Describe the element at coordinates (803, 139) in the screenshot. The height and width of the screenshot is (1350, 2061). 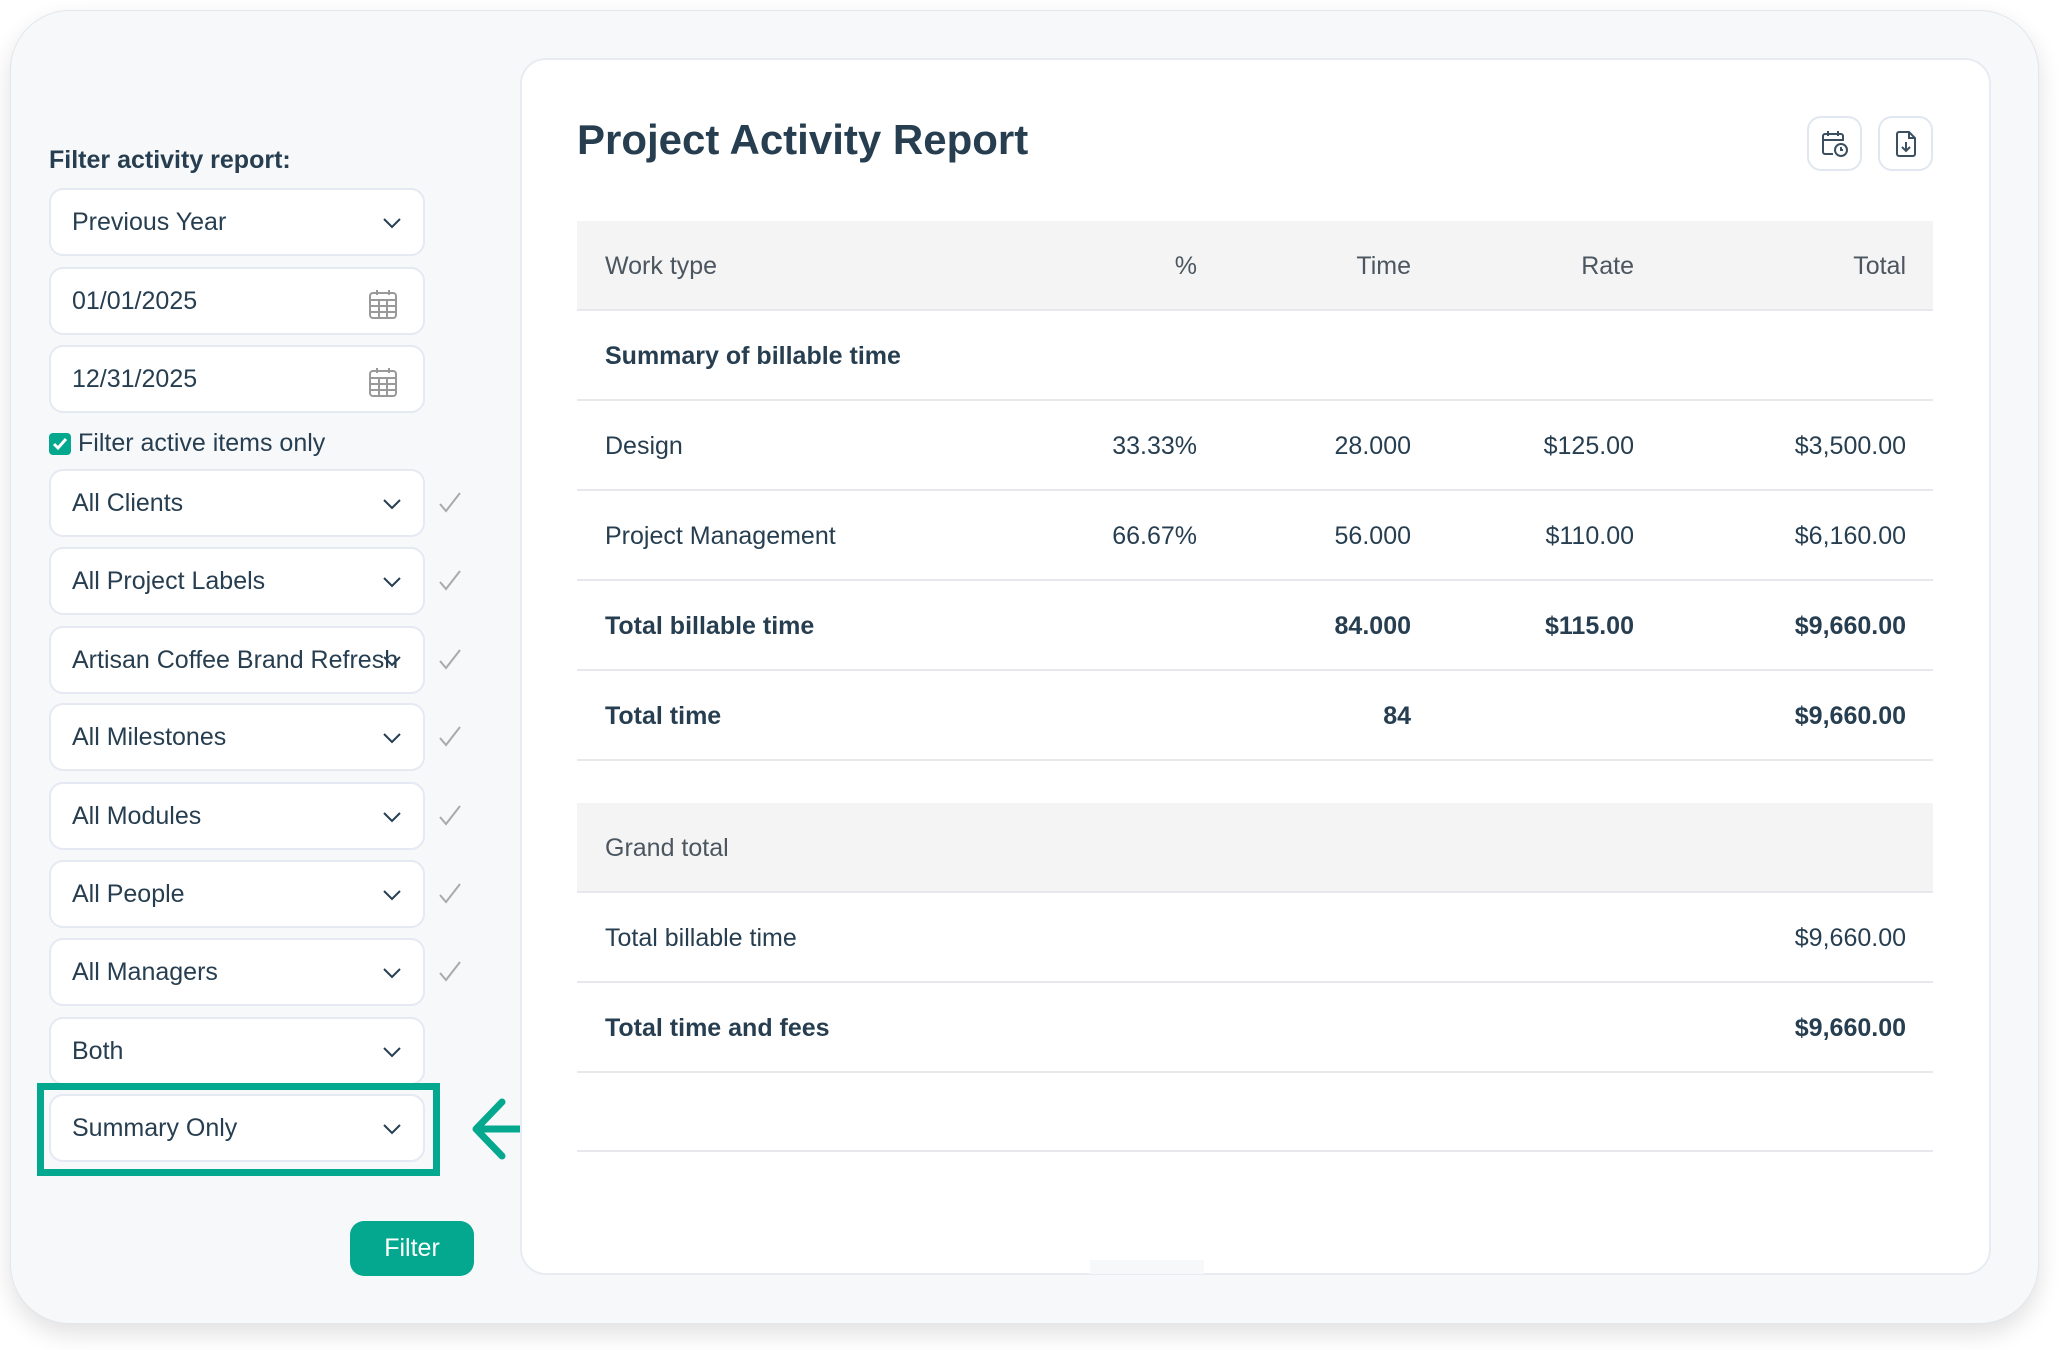
I see `page-title: Project Activity Report` at that location.